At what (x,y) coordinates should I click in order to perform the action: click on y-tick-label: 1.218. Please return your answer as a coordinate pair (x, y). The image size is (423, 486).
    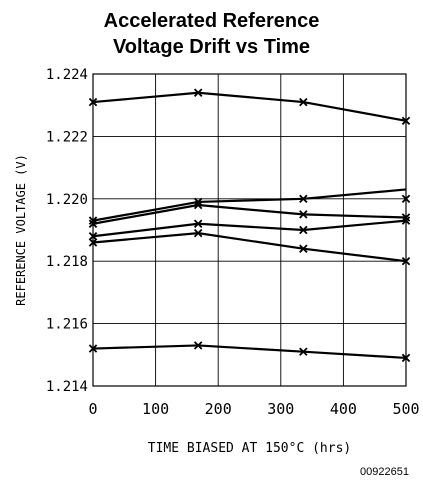
    Looking at the image, I should click on (67, 262).